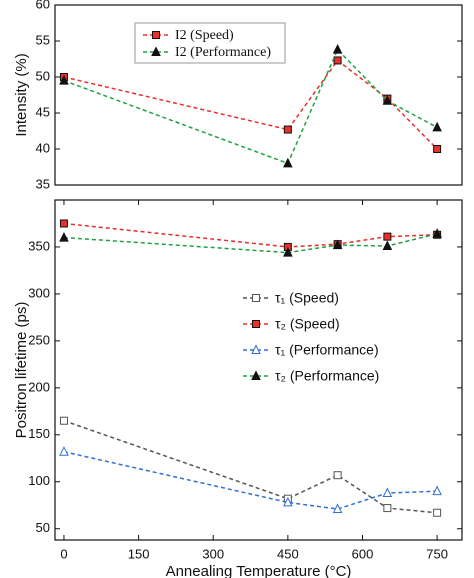 Image resolution: width=474 pixels, height=578 pixels. What do you see at coordinates (213, 553) in the screenshot?
I see `x-tick-label: 300` at bounding box center [213, 553].